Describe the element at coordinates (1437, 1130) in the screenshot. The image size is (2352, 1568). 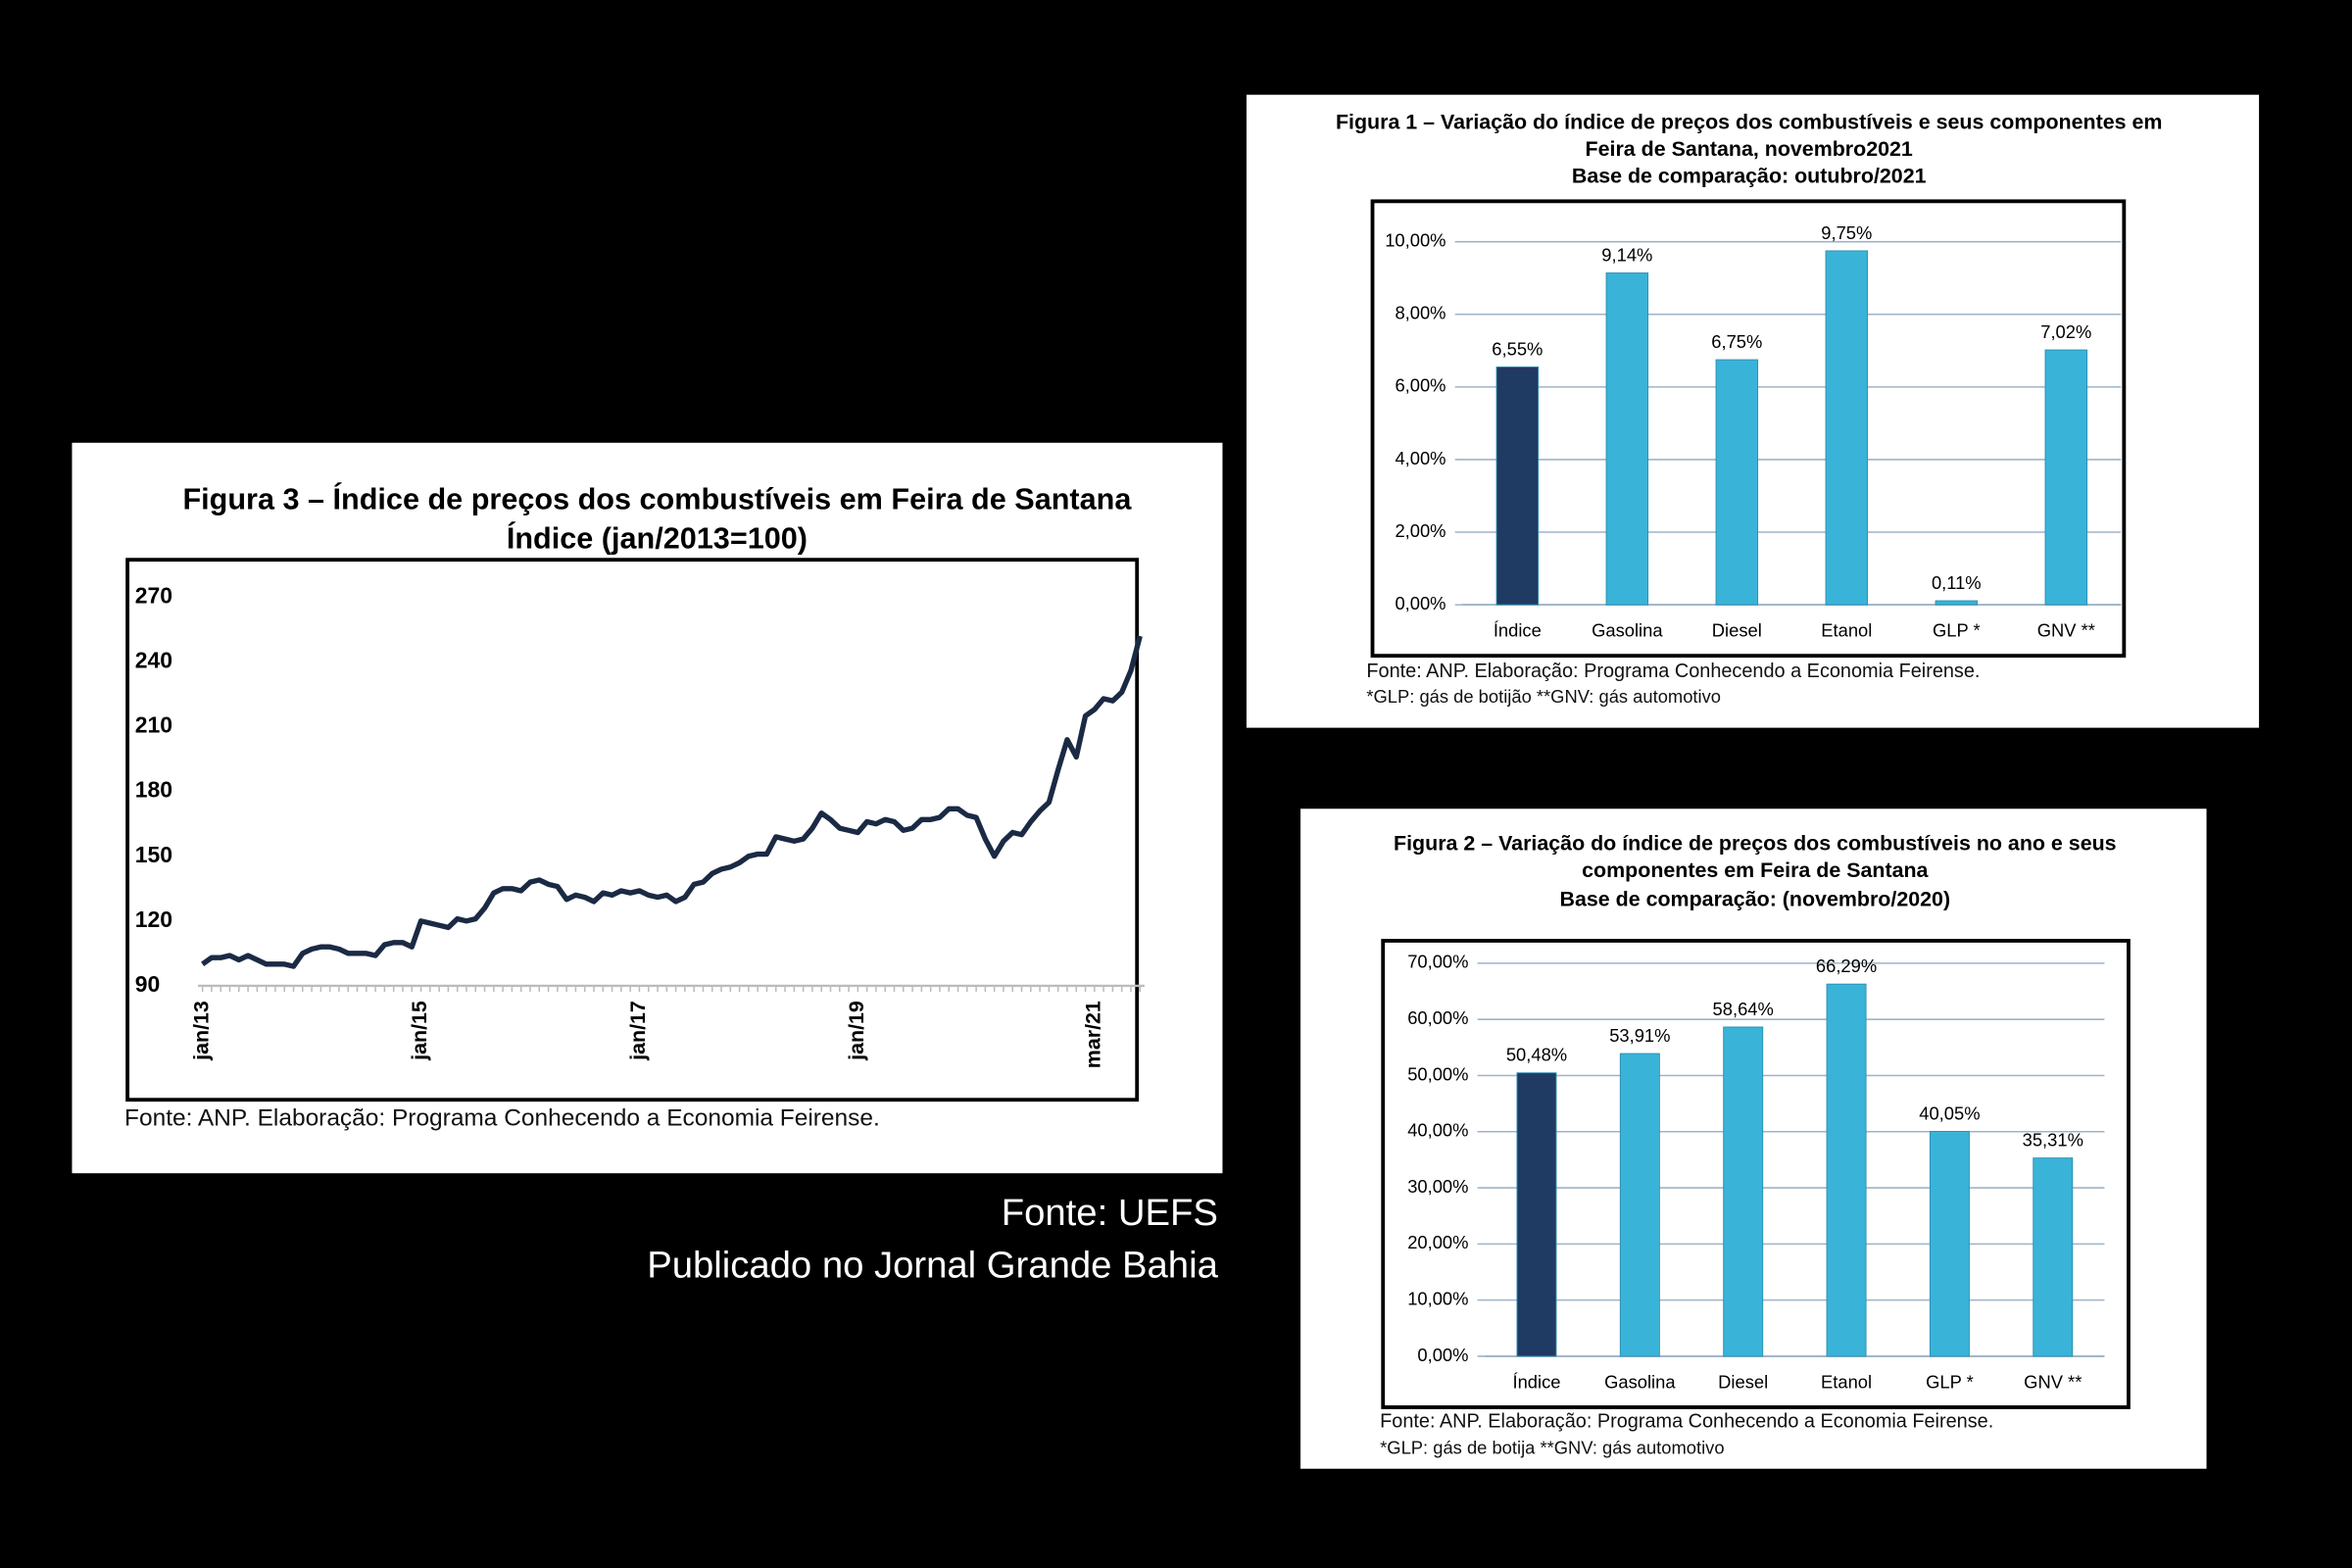
I see `y-tick-label: 40,00%` at that location.